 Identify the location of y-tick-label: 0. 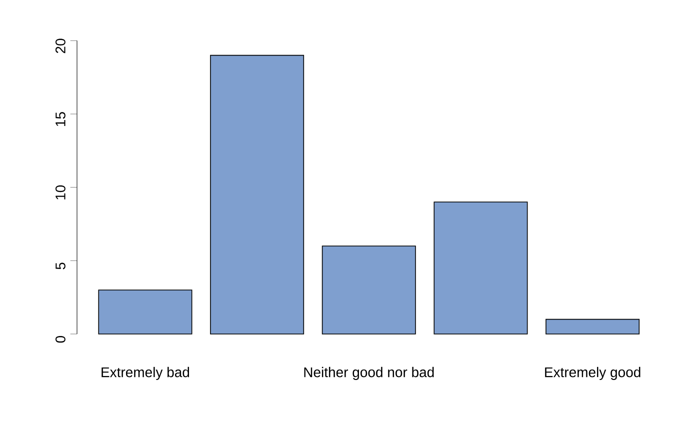
(61, 339).